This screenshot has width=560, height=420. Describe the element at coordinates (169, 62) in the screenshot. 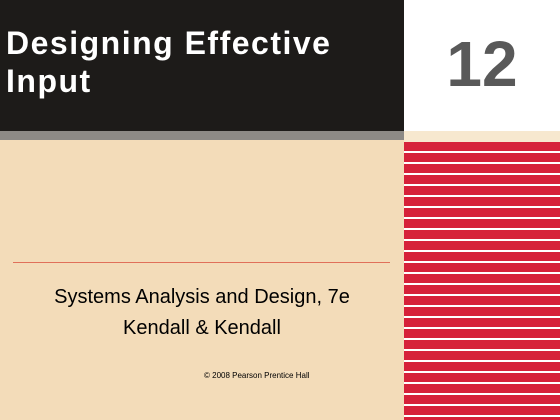

I see `slide-title: Designing Effective Input` at that location.